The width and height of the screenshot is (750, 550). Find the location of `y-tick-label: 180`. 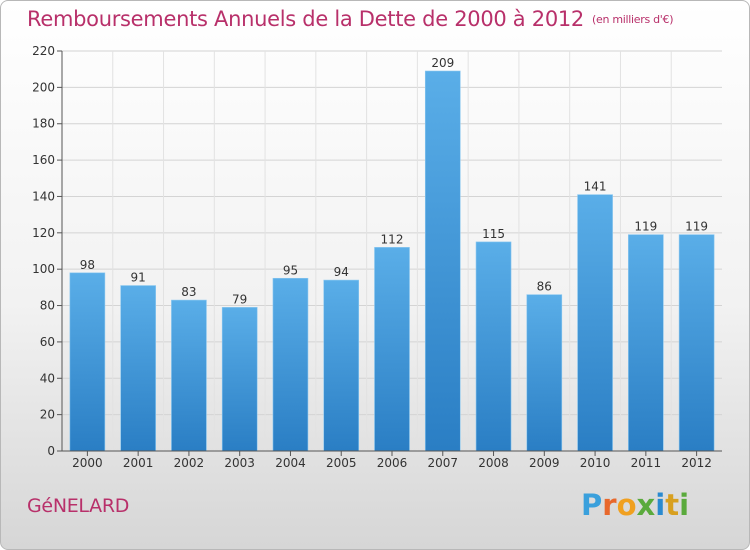

y-tick-label: 180 is located at coordinates (43, 124).